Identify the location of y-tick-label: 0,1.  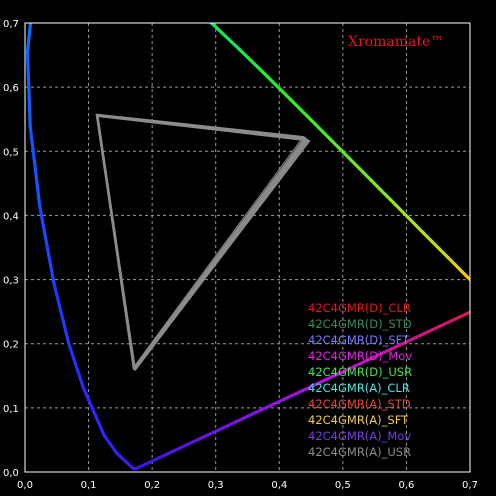
(11, 409).